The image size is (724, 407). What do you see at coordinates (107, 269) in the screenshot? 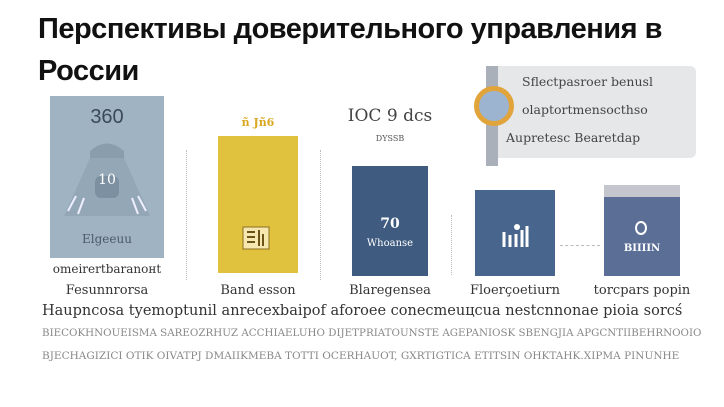
I see `card-1-label: omeirertbaranoнt` at bounding box center [107, 269].